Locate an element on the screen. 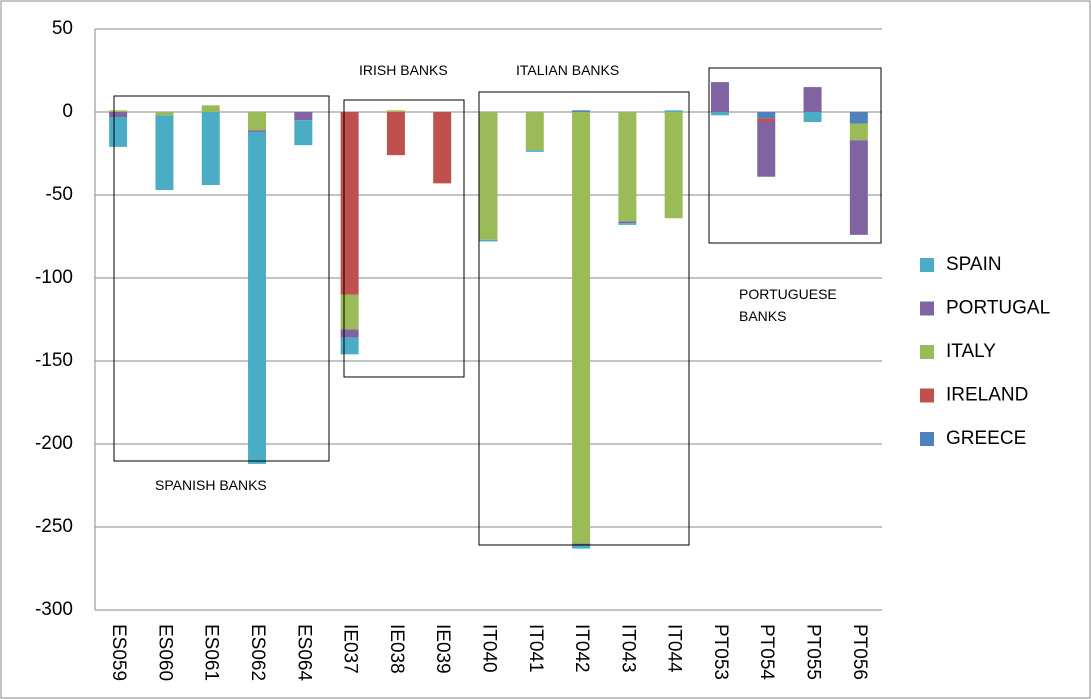 The image size is (1091, 699). y-tick-label: -50 is located at coordinates (59, 194).